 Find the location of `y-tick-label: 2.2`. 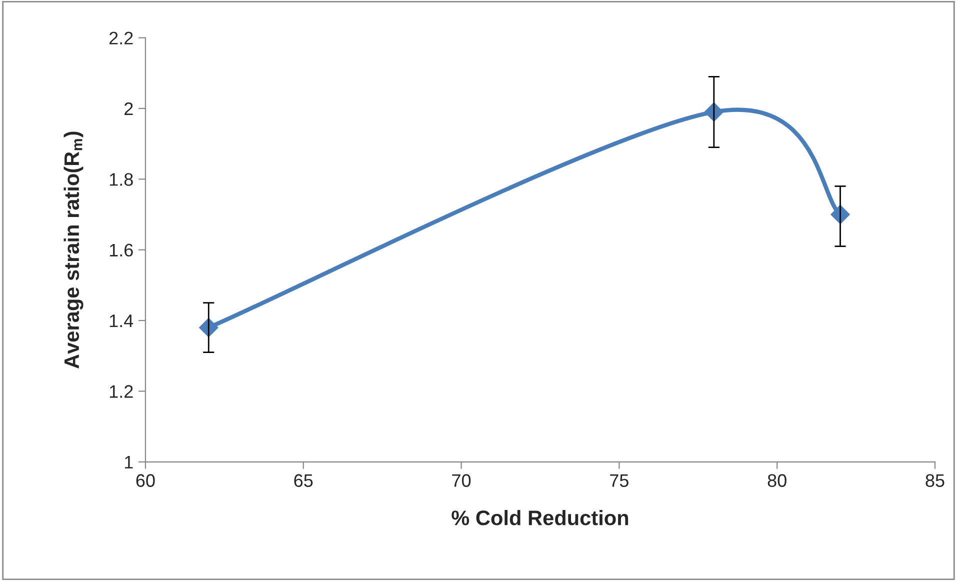

y-tick-label: 2.2 is located at coordinates (121, 38).